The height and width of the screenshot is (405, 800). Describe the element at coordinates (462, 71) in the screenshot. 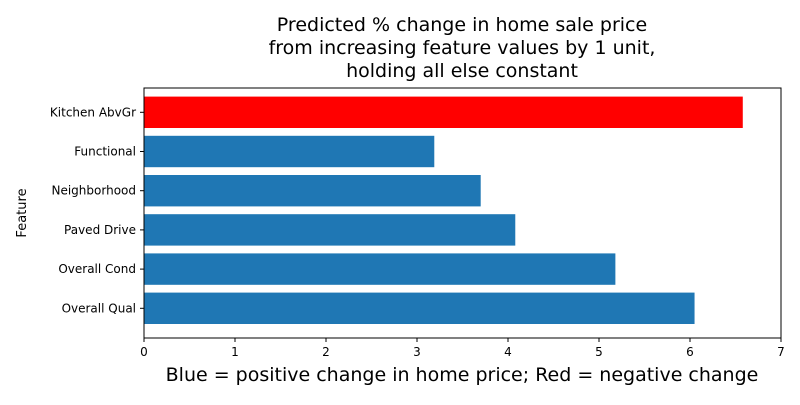

I see `chart-title-line-3: holding all else constant` at that location.